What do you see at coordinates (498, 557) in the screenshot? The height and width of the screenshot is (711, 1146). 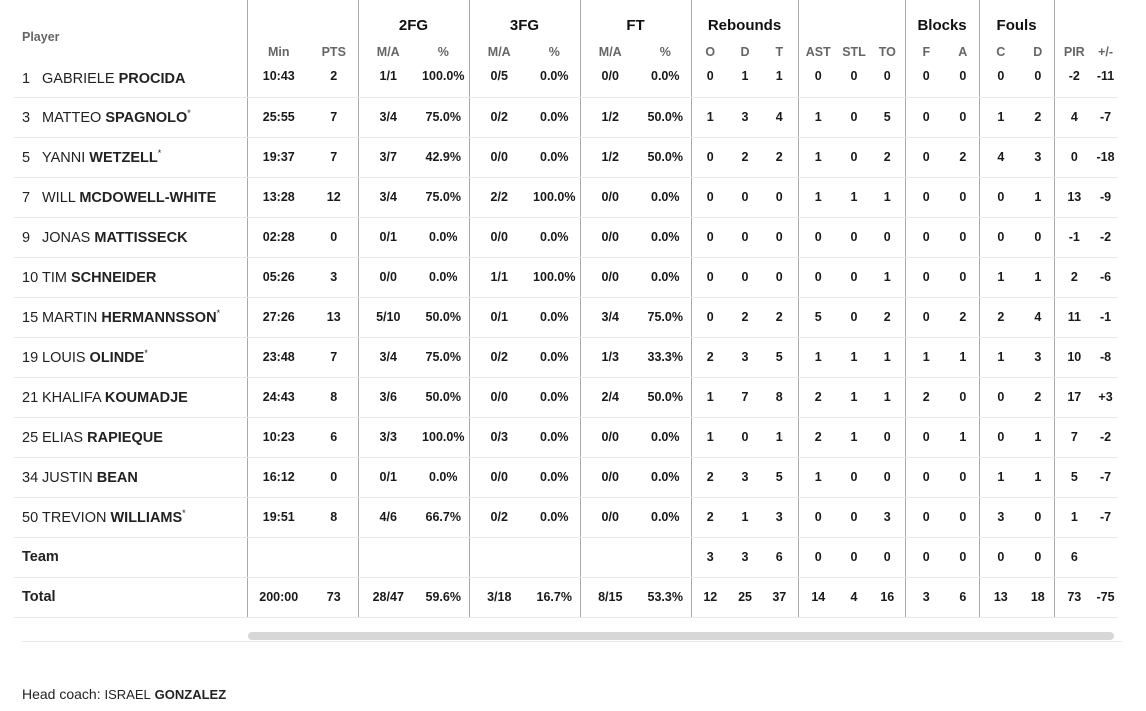 I see `stat-3fg-ma` at bounding box center [498, 557].